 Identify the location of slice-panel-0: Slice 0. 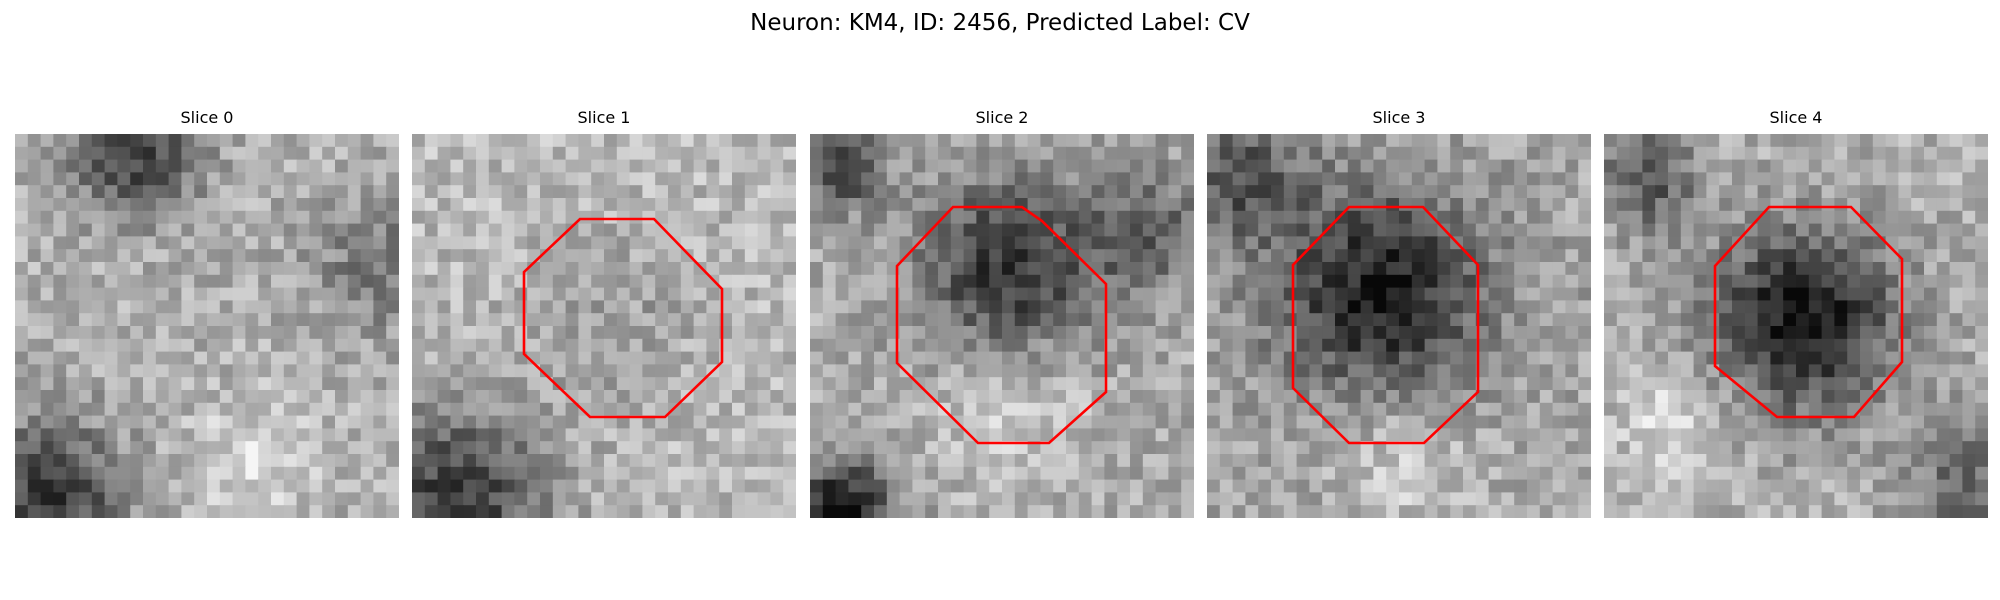
(207, 313).